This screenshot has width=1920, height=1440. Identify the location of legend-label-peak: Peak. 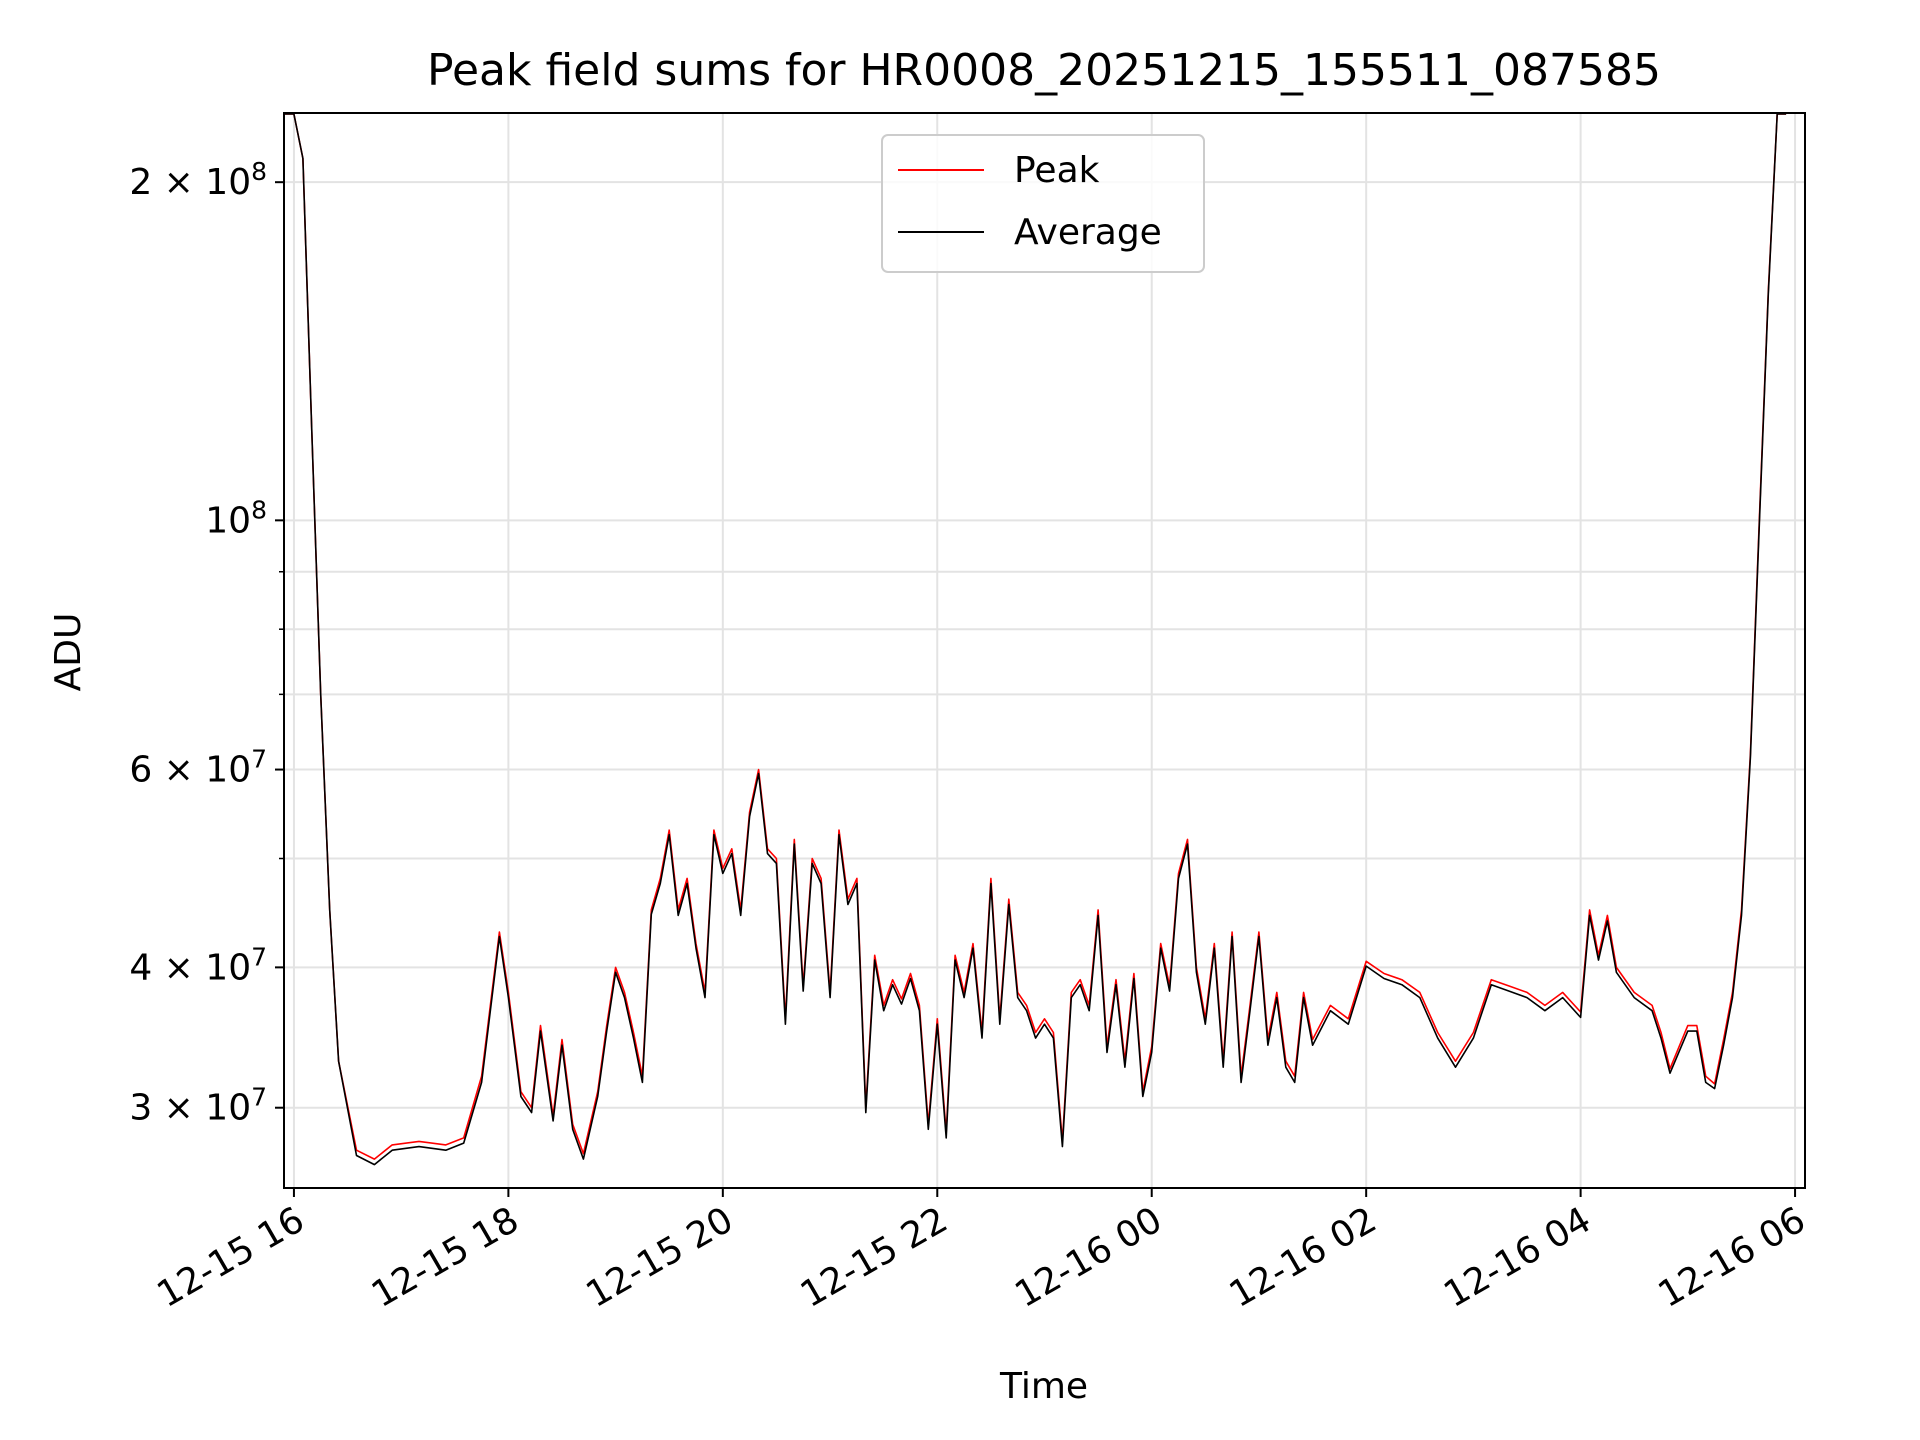
(1057, 170).